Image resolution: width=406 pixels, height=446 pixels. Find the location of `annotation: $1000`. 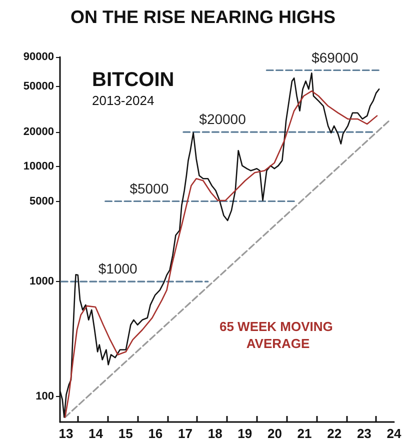

annotation: $1000 is located at coordinates (118, 268).